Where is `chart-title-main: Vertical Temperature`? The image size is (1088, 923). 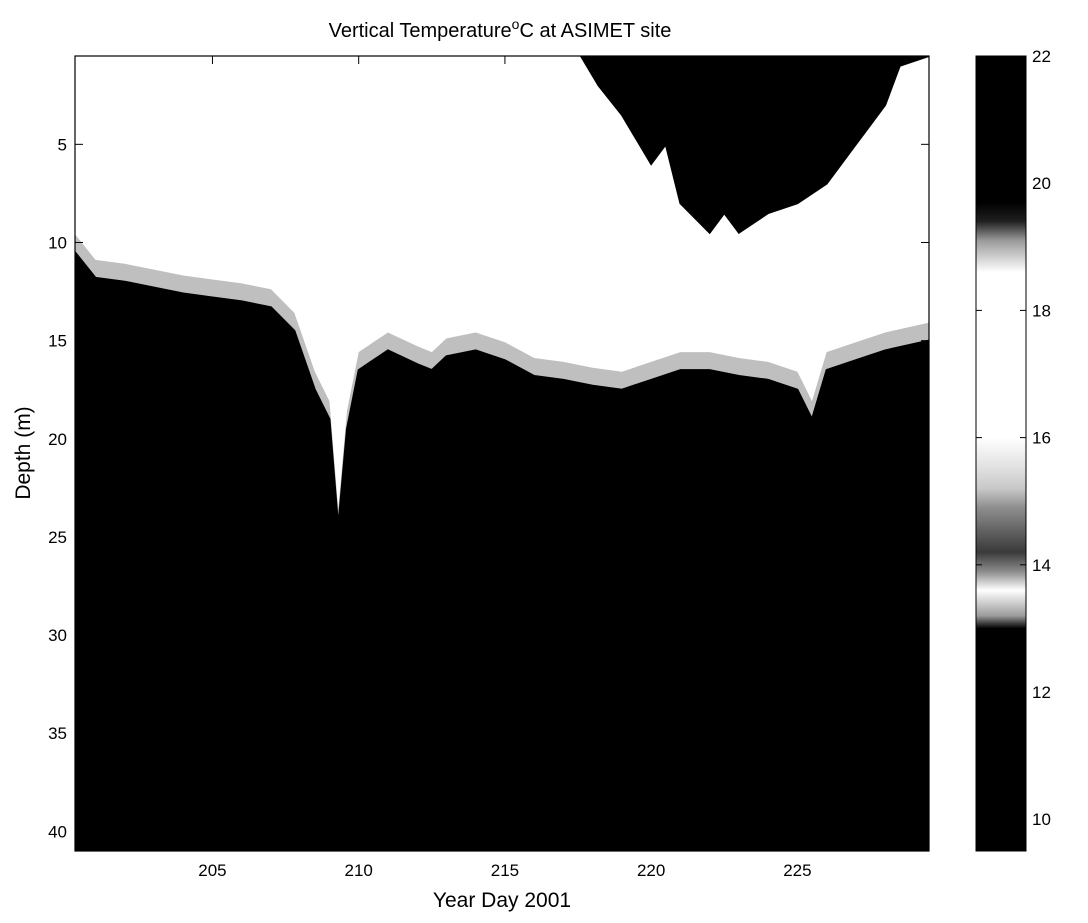 chart-title-main: Vertical Temperature is located at coordinates (420, 31).